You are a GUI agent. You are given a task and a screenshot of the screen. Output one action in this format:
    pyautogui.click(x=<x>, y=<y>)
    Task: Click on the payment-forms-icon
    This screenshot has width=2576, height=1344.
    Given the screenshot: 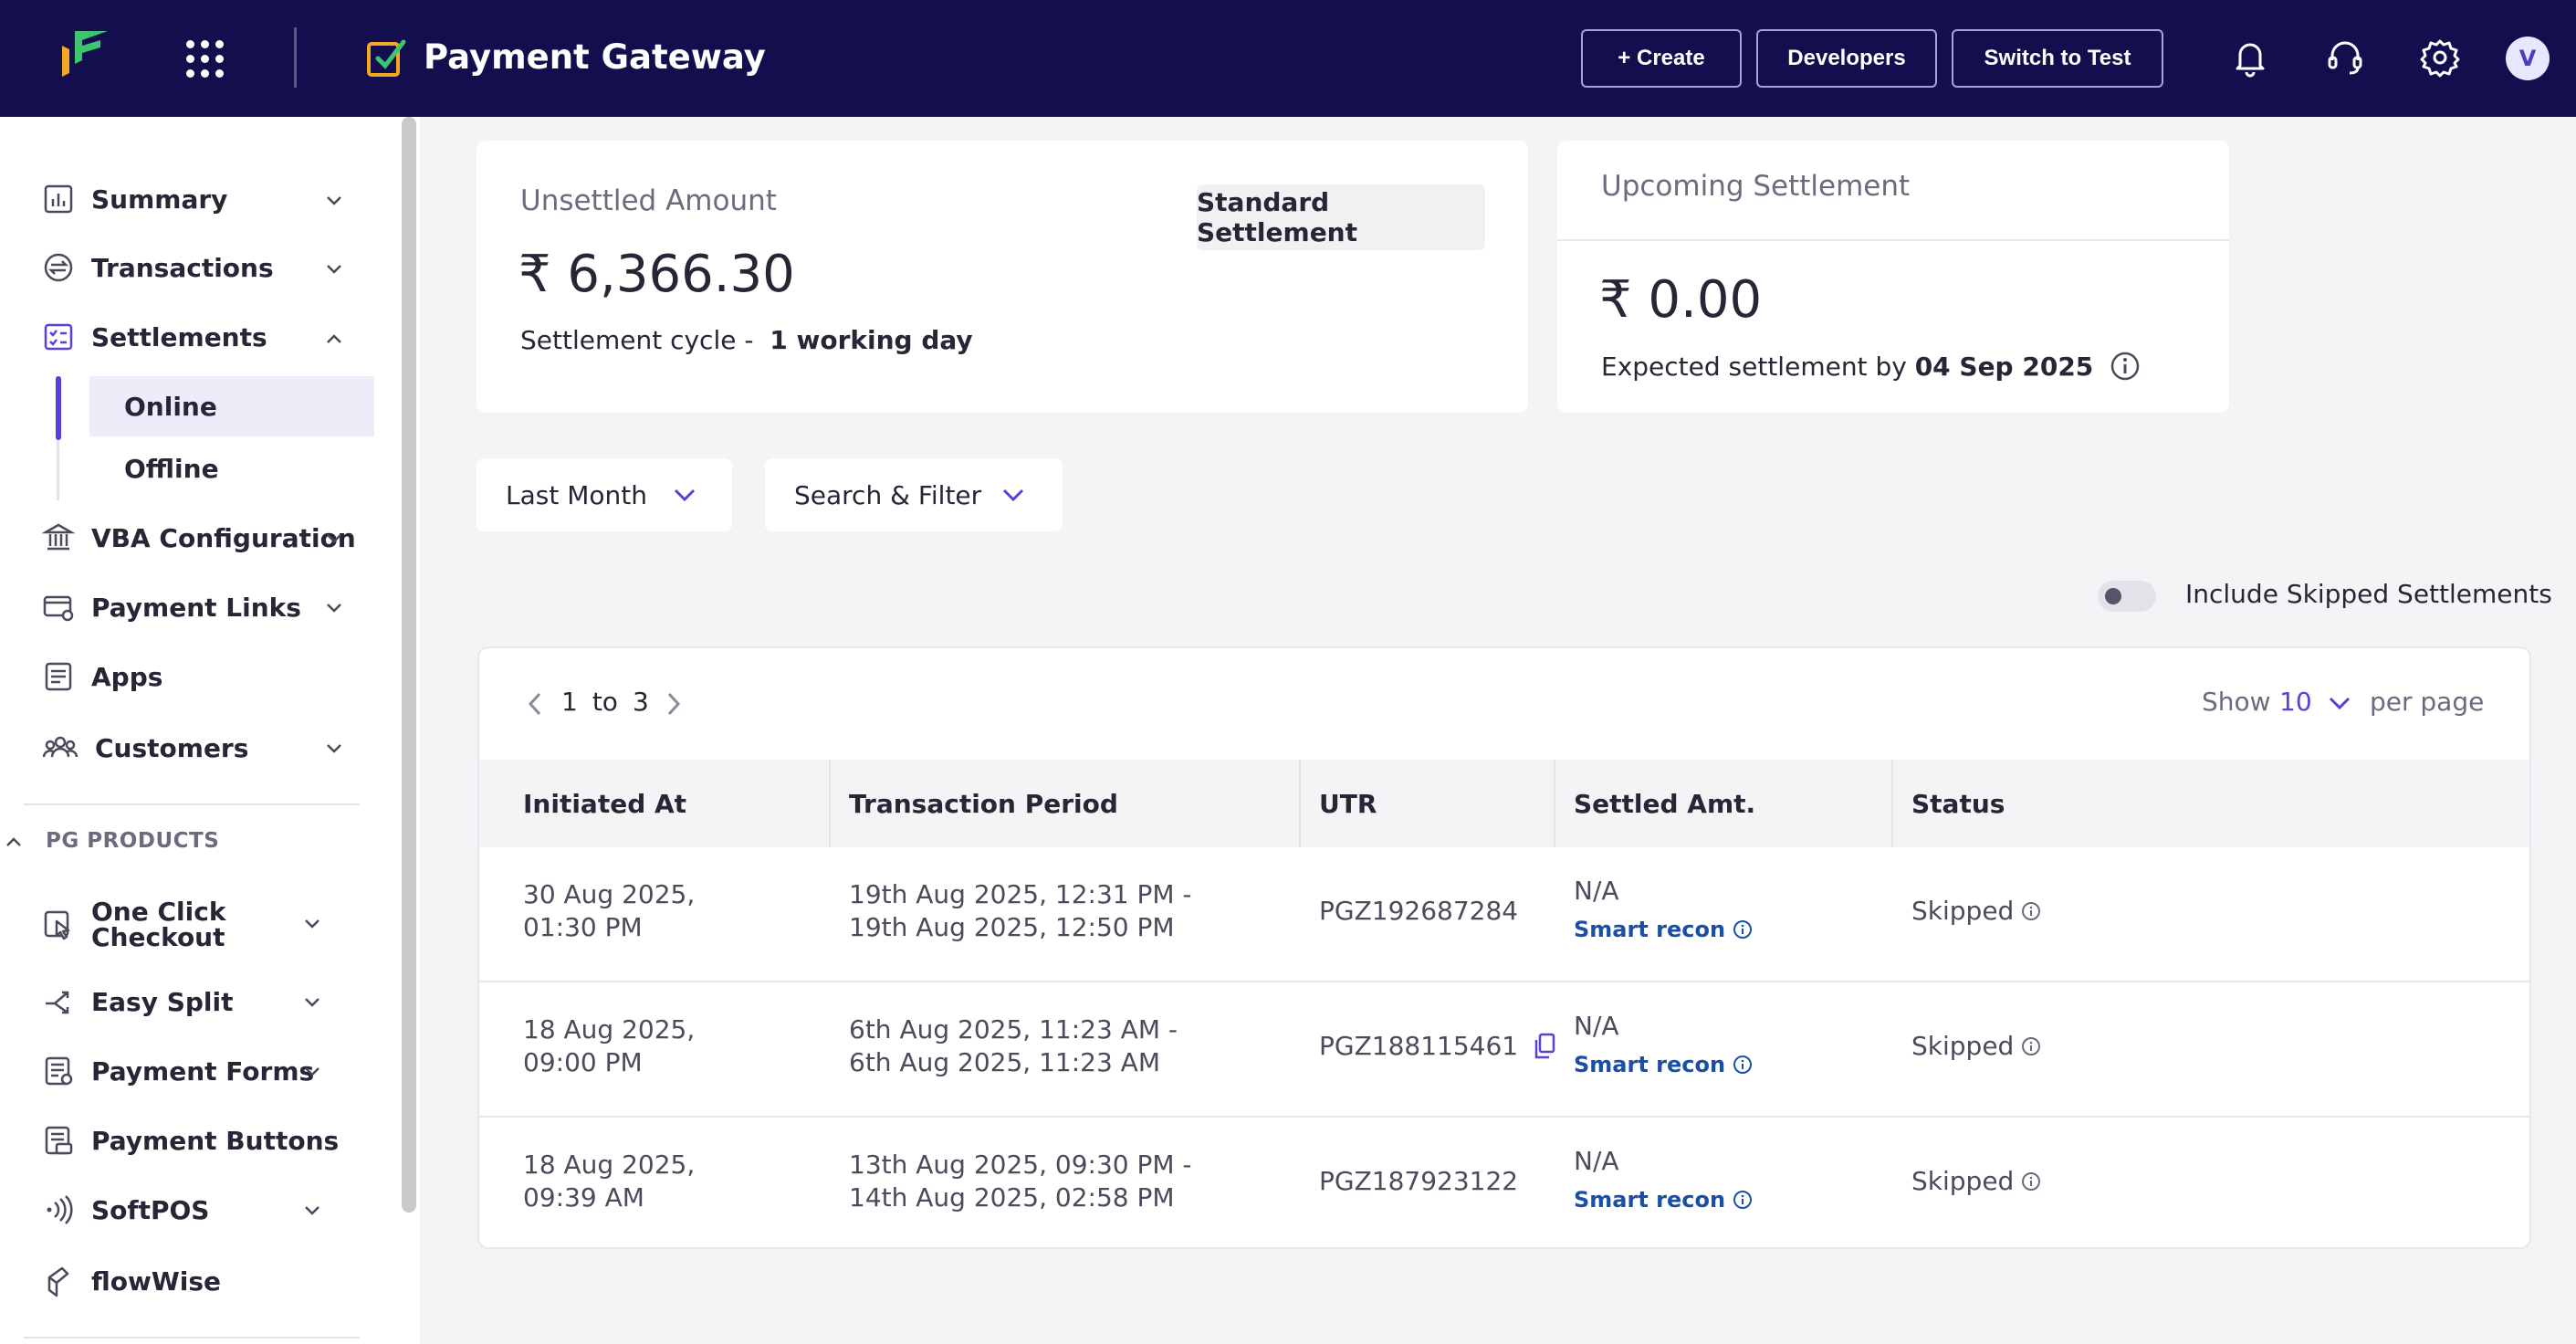 What is the action you would take?
    pyautogui.click(x=59, y=1071)
    